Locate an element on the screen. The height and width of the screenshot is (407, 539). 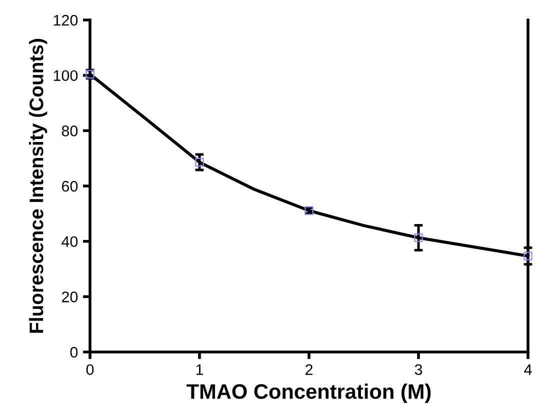
y-tick-label: 40 is located at coordinates (70, 242).